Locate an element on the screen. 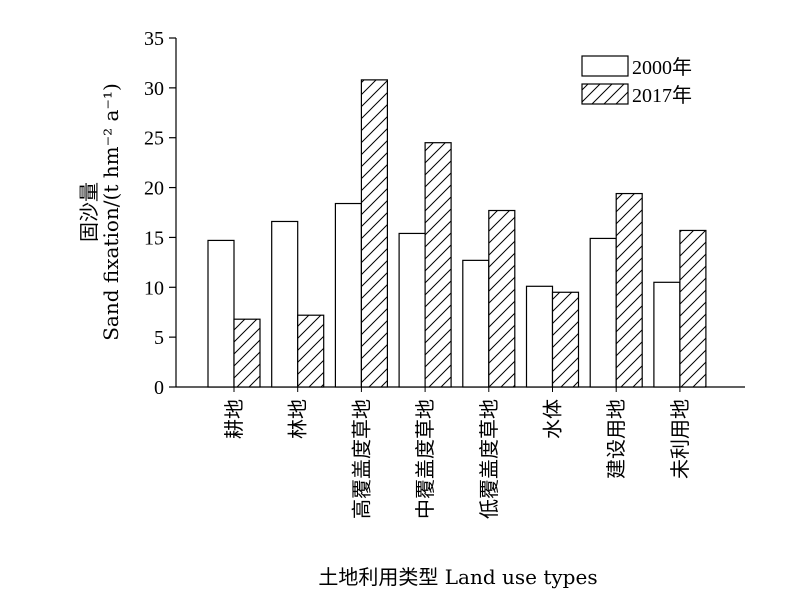 This screenshot has height=611, width=800. x-axis is located at coordinates (460, 389).